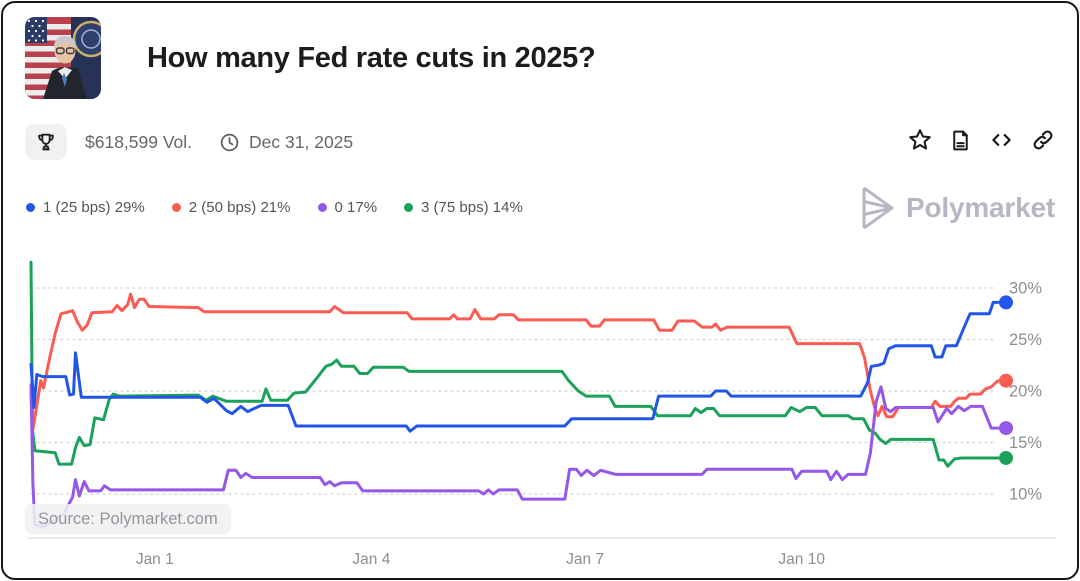 Image resolution: width=1080 pixels, height=581 pixels. I want to click on y-tick-label: 15%, so click(1025, 443).